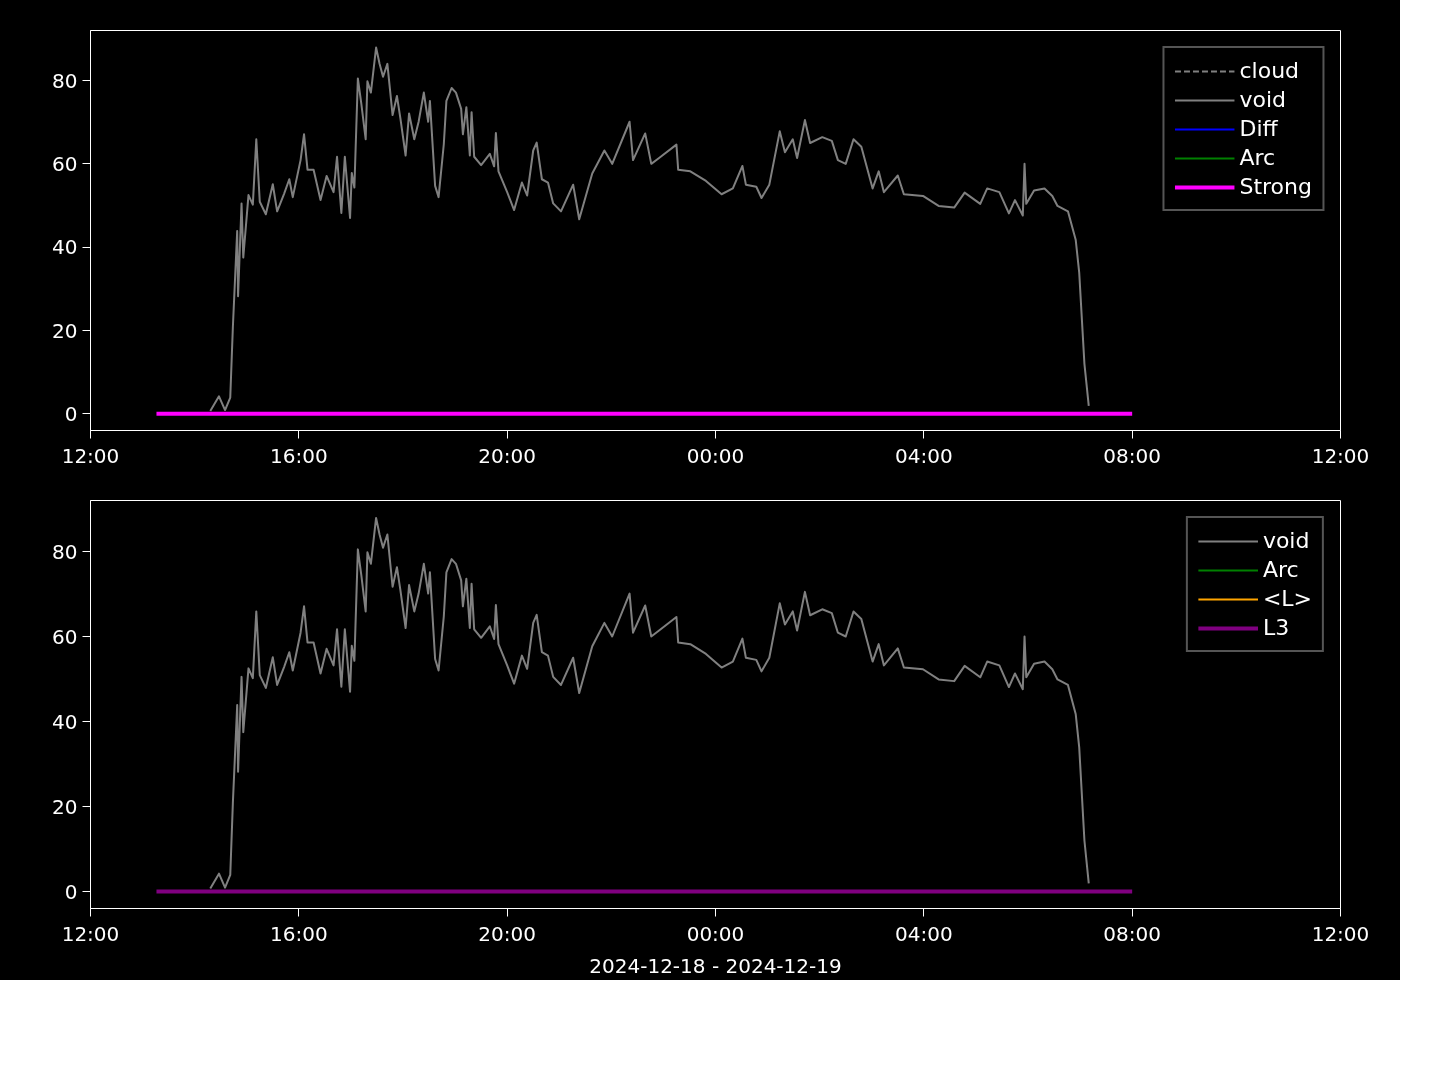  What do you see at coordinates (1287, 598) in the screenshot?
I see `legend-label: <L>` at bounding box center [1287, 598].